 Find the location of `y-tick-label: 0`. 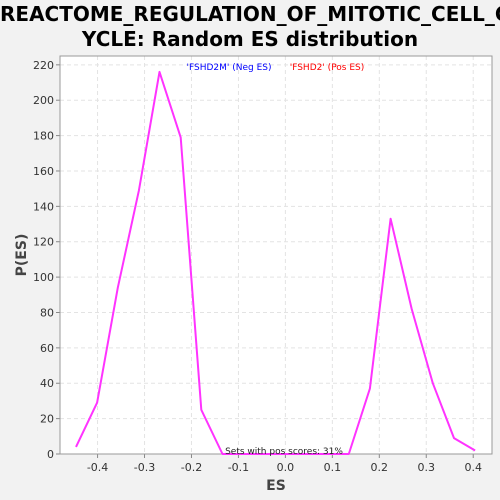

y-tick-label: 0 is located at coordinates (50, 454).